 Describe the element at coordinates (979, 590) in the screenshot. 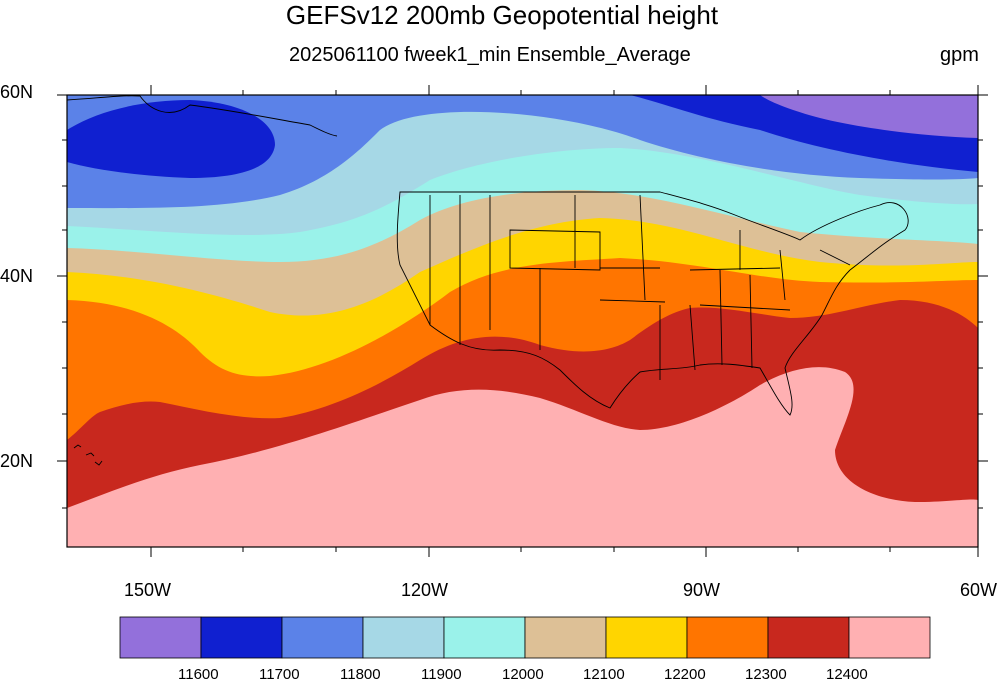

I see `lon-label-60w: 60W` at that location.